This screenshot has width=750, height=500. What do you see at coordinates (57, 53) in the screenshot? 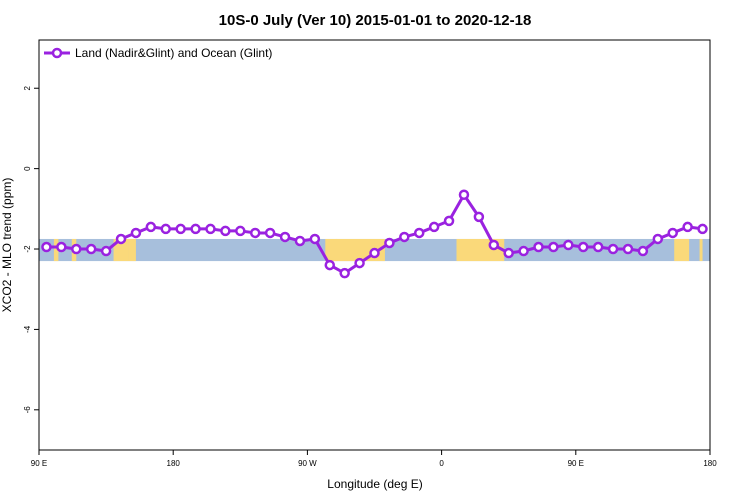
I see `legend-marker-swatch` at bounding box center [57, 53].